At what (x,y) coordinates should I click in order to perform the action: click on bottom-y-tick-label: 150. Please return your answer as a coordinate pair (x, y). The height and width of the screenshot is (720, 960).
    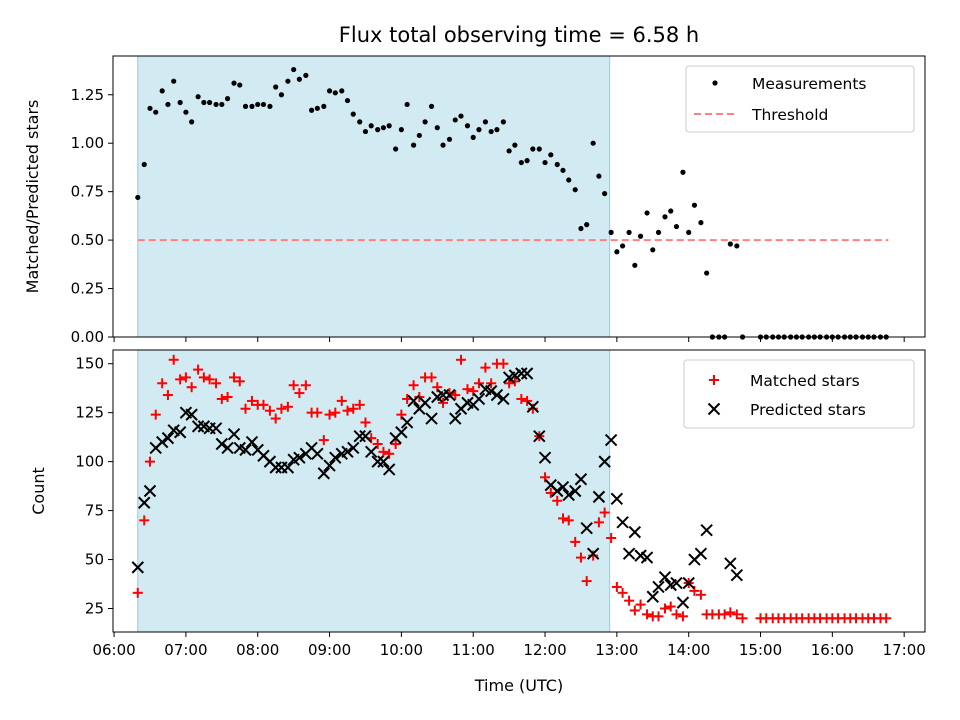
    Looking at the image, I should click on (89, 364).